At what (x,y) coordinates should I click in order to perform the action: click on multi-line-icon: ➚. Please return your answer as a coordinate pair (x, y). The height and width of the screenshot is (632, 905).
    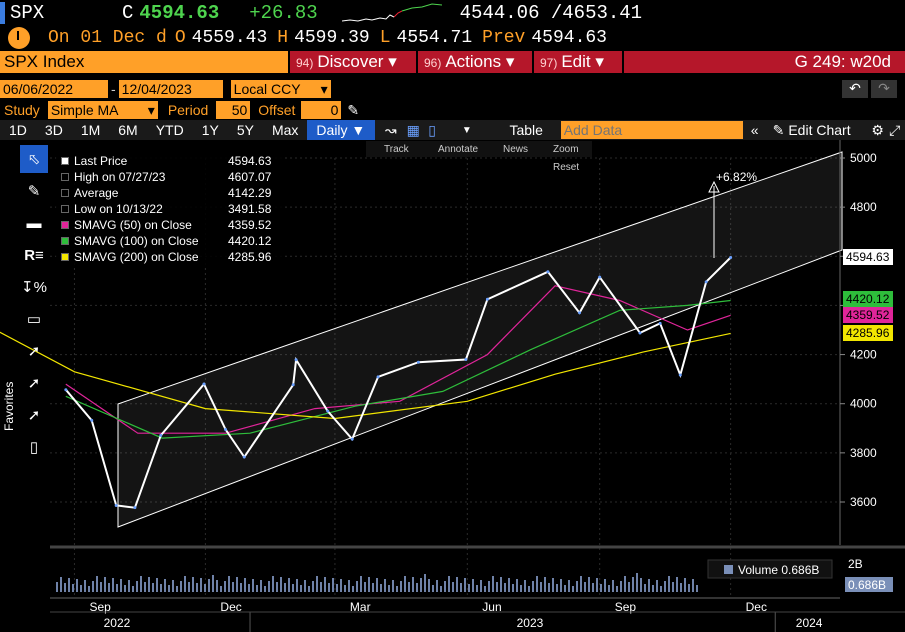
    Looking at the image, I should click on (34, 415).